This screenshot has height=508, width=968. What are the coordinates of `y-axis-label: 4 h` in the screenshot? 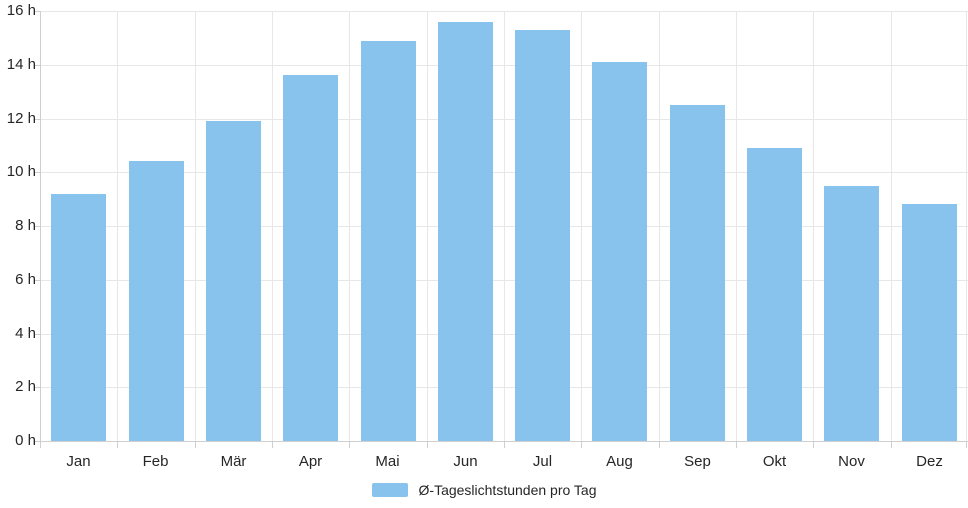 It's located at (25, 333).